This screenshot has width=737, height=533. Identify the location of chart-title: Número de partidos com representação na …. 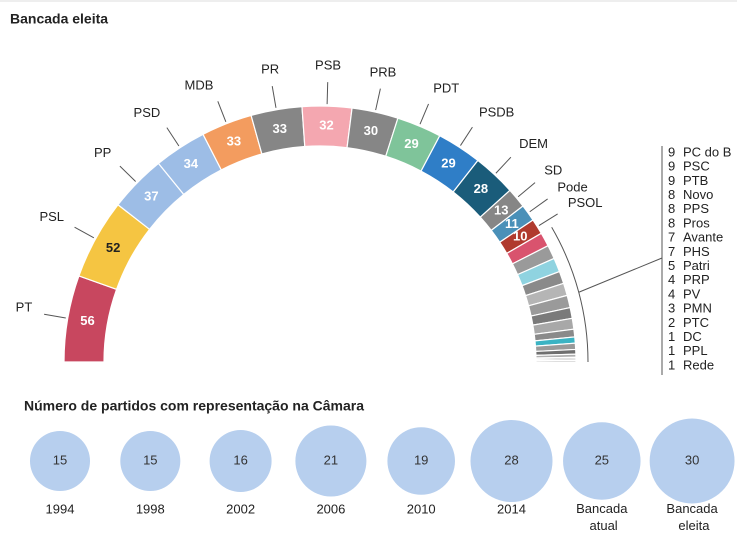
(194, 406).